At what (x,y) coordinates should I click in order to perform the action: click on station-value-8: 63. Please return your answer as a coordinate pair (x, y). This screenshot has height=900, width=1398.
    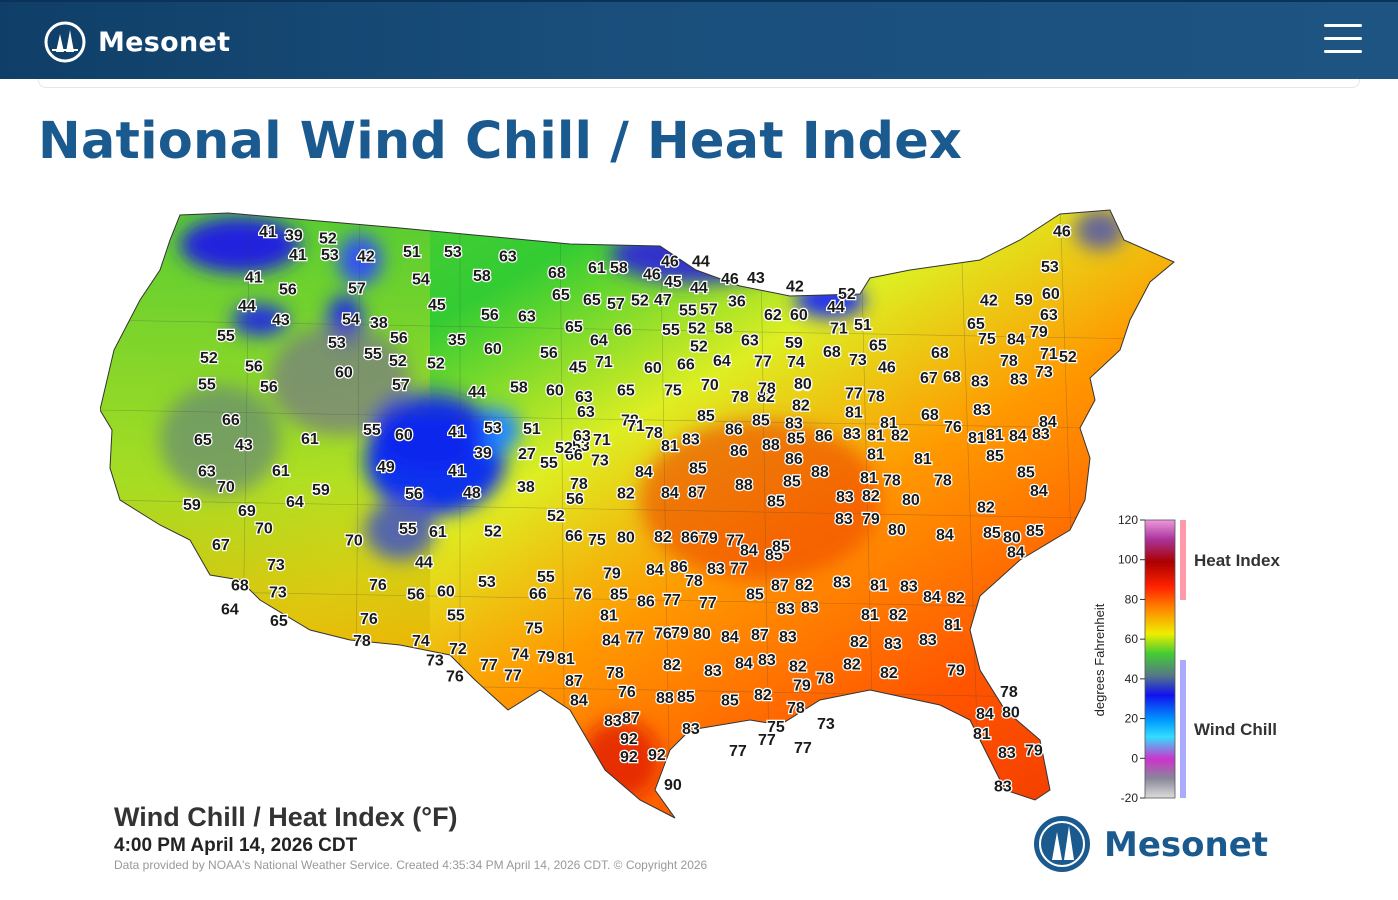
    Looking at the image, I should click on (508, 257).